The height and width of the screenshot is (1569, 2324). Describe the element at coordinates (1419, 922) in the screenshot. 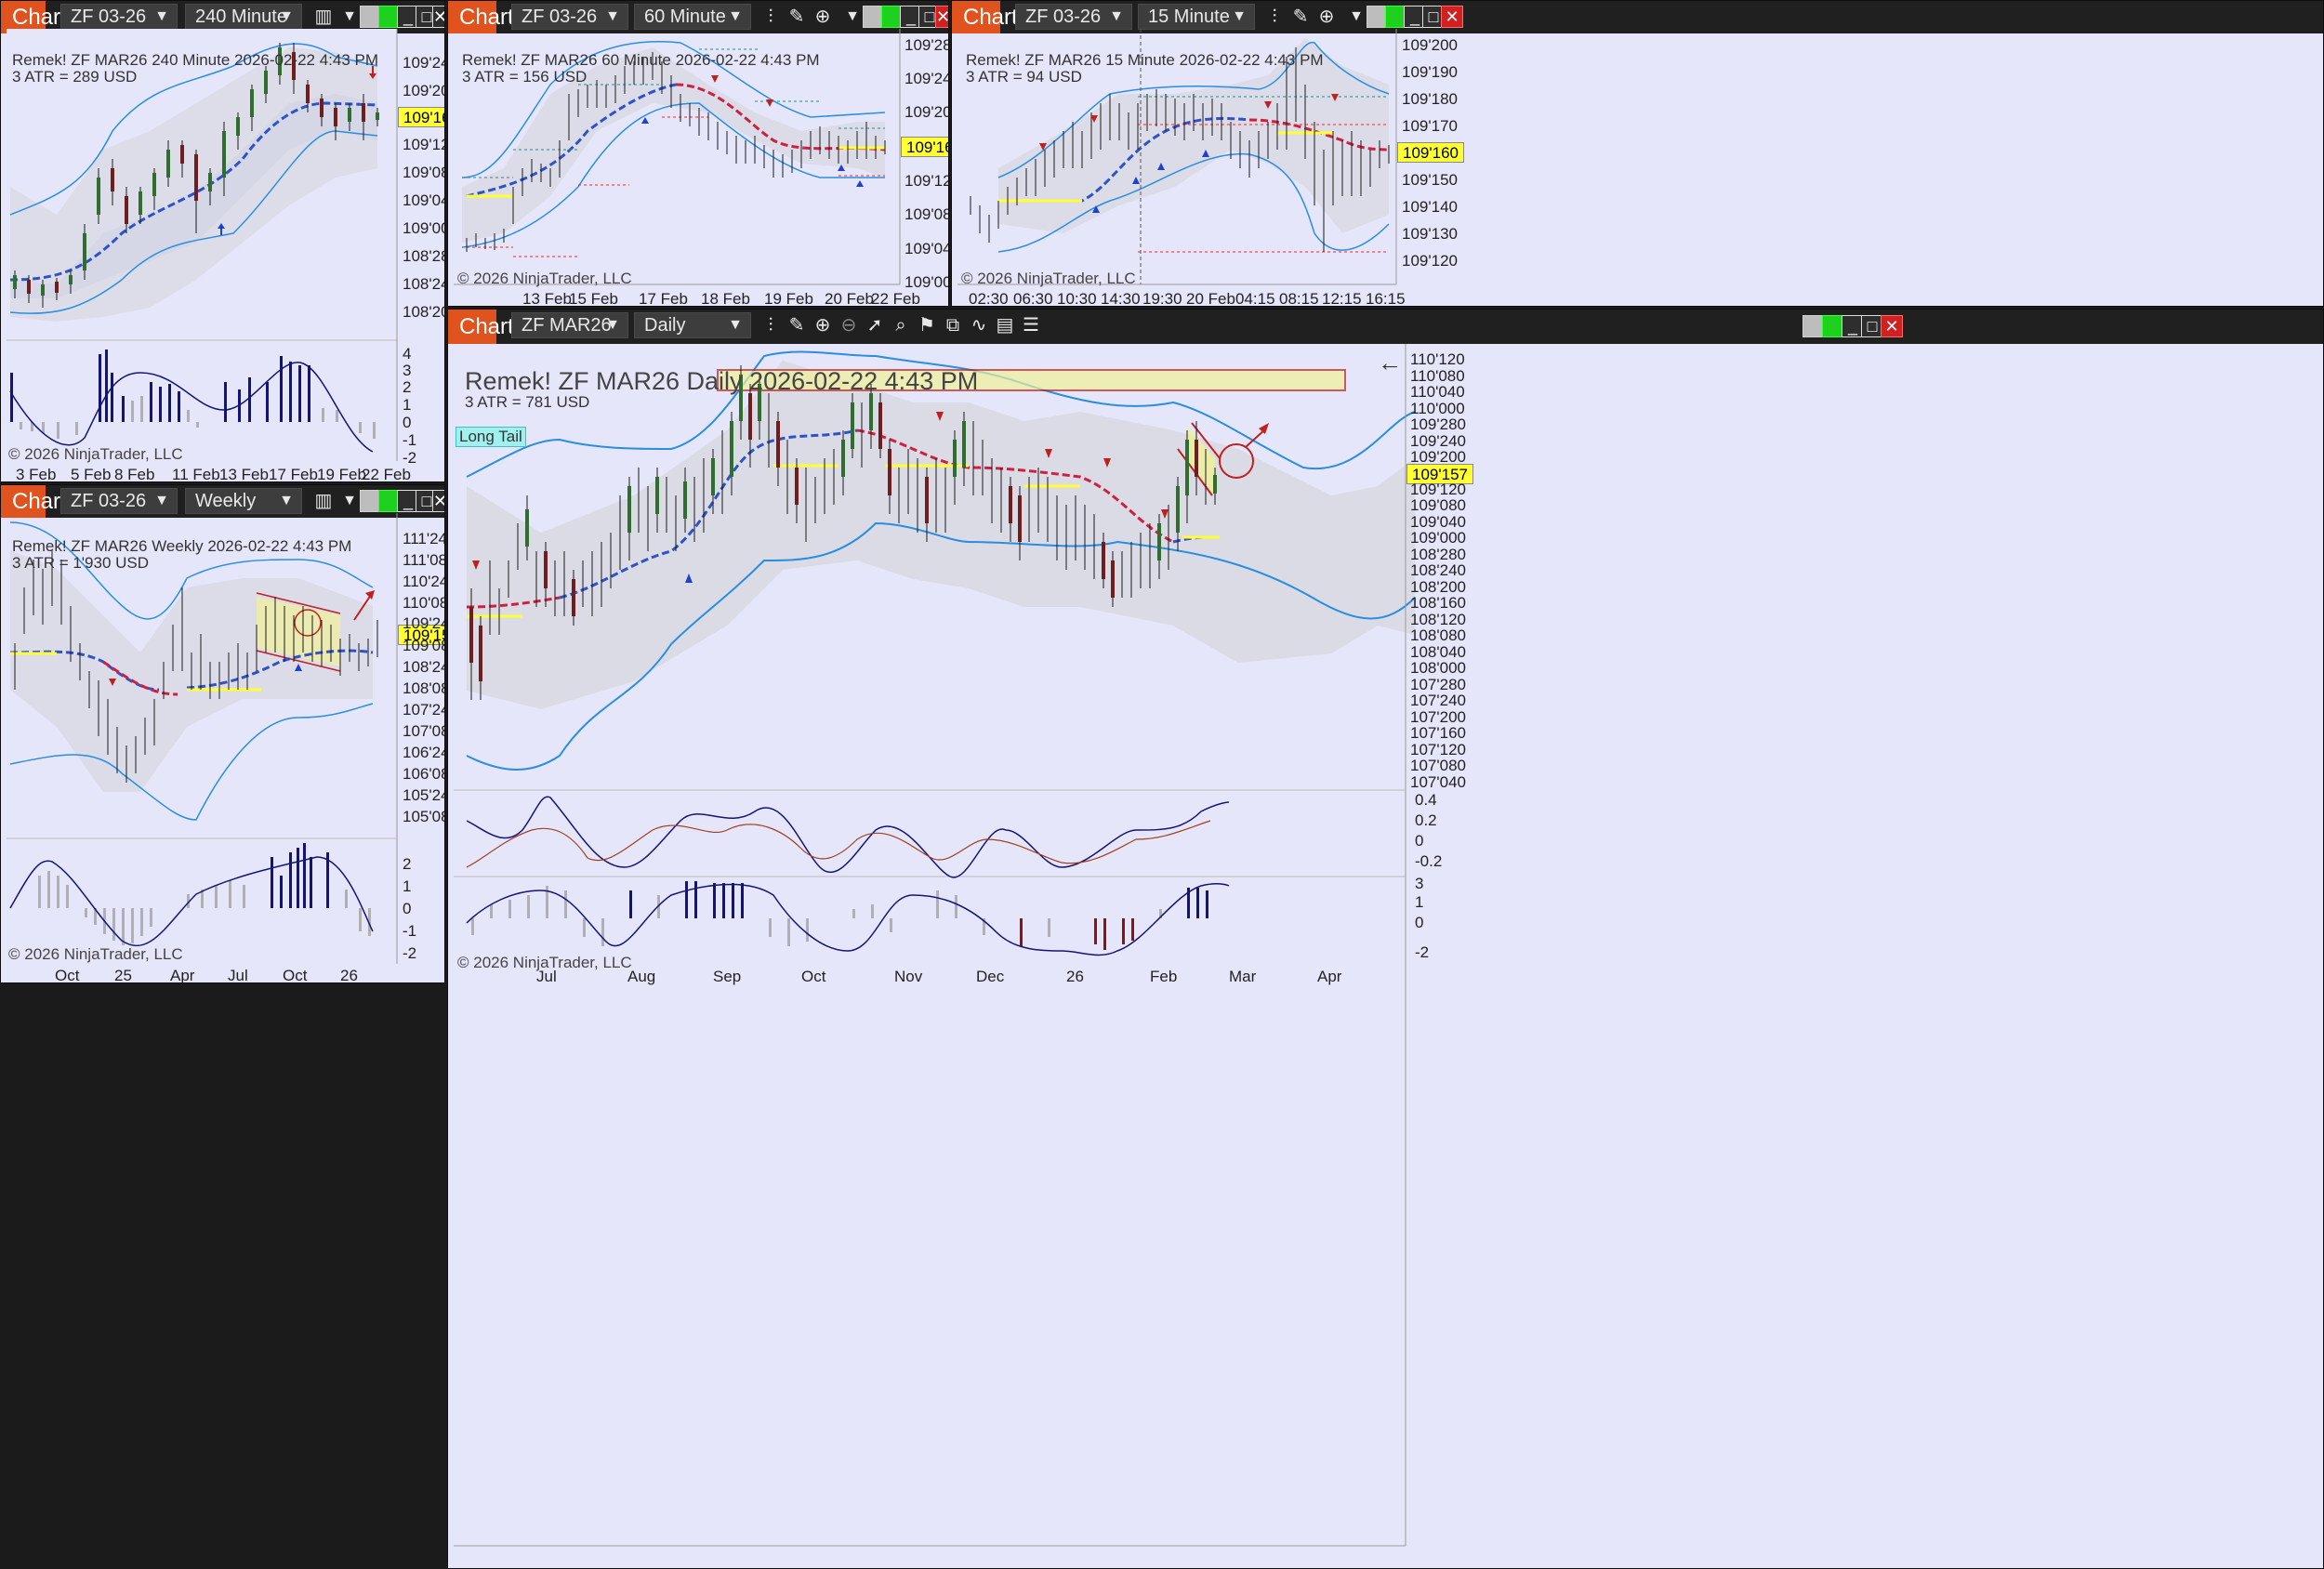

I see `indicator-axis-label: 0` at that location.